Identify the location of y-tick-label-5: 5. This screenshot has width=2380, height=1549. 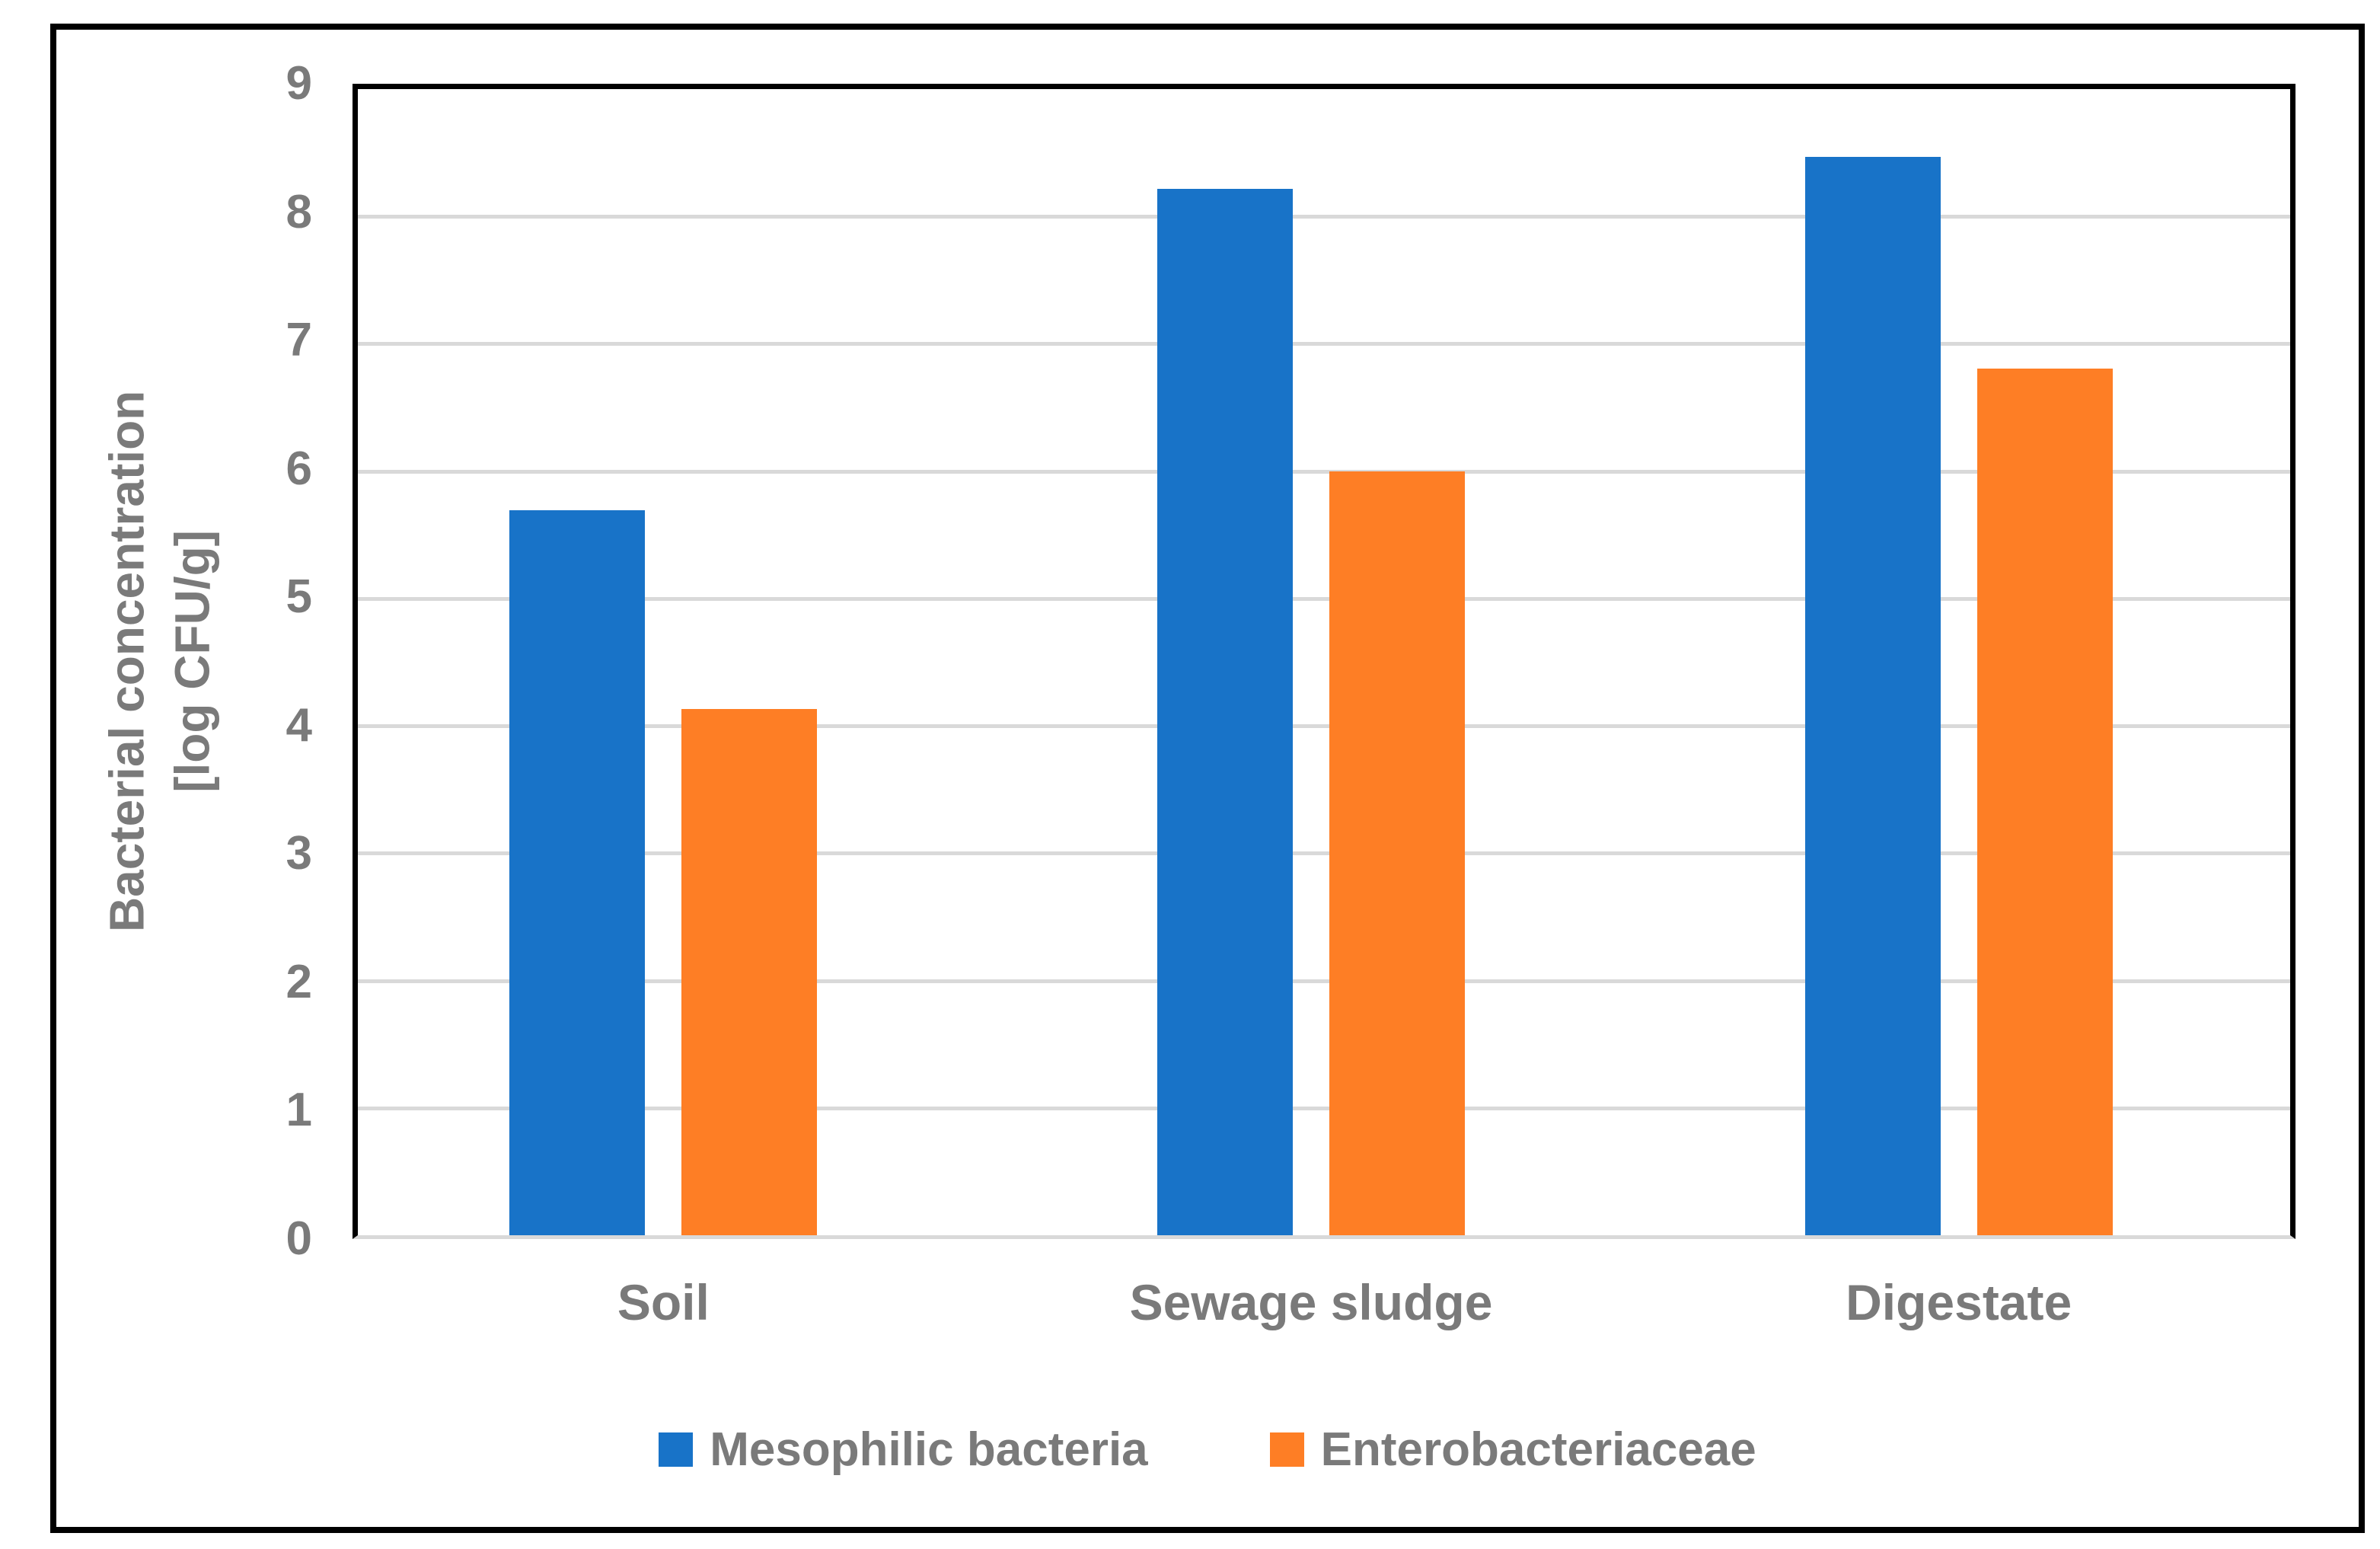
(299, 597).